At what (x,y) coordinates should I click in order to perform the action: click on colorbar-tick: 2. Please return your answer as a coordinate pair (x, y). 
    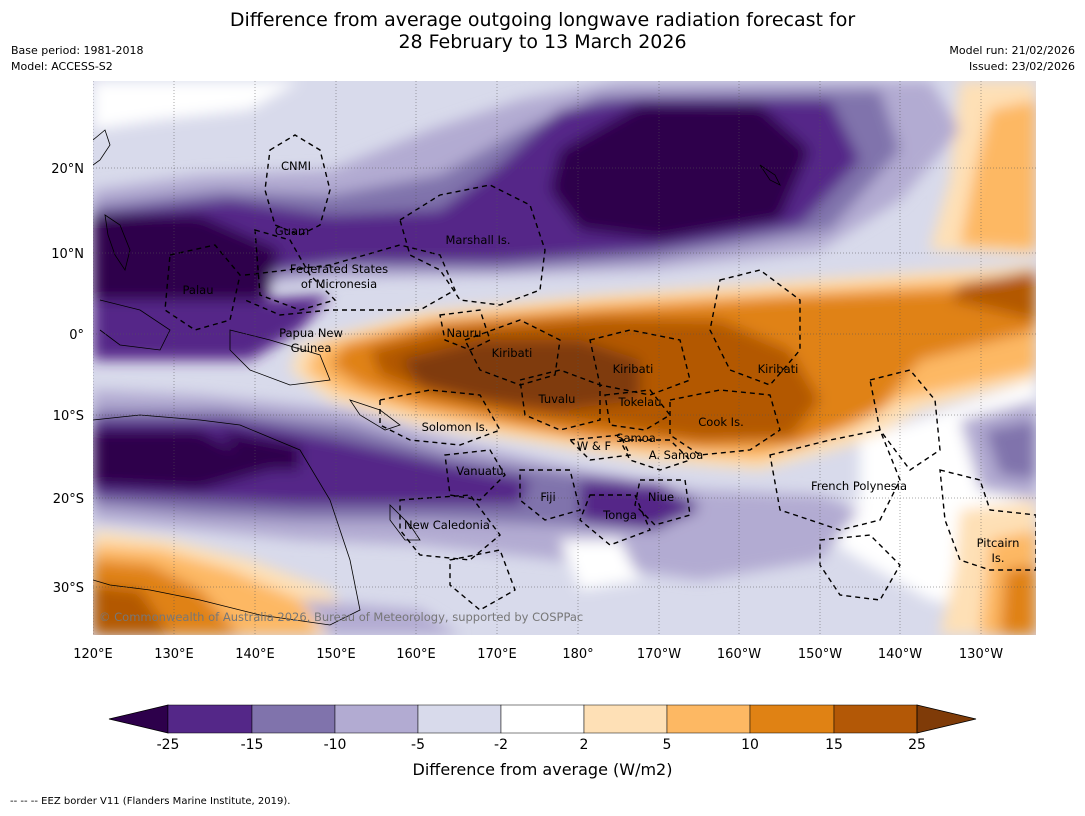
    Looking at the image, I should click on (584, 745).